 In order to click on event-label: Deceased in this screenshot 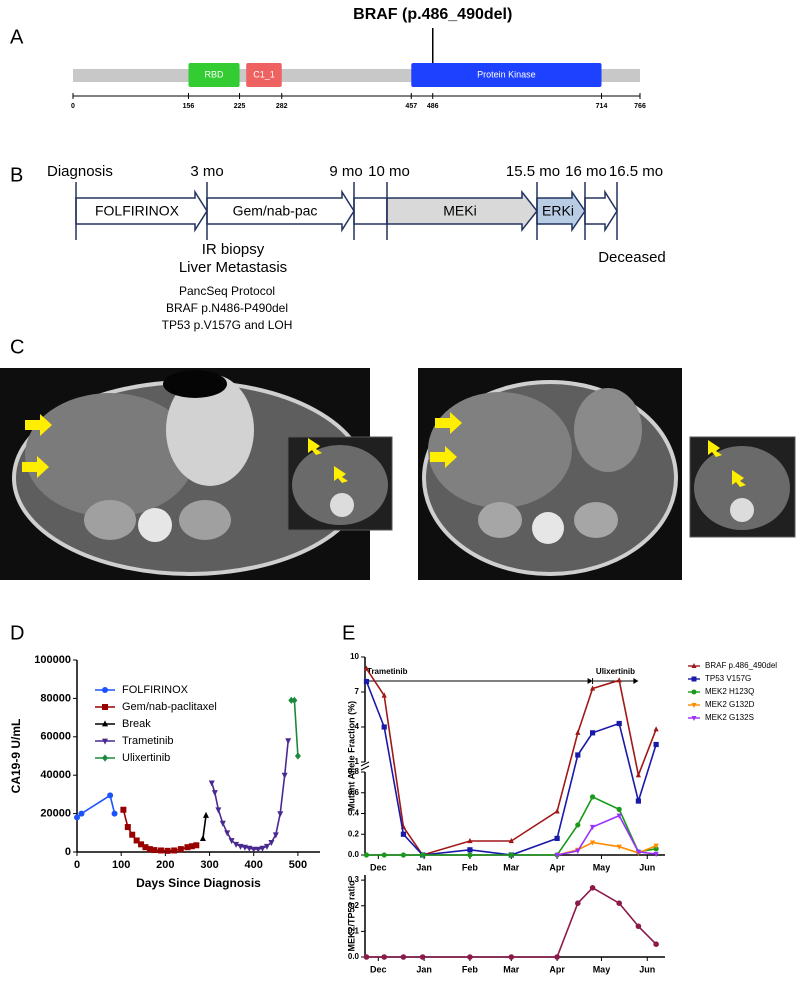, I will do `click(632, 257)`.